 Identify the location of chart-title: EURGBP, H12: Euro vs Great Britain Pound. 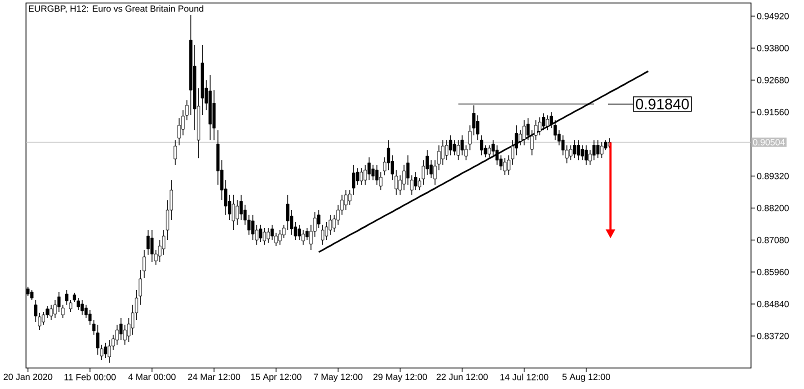
(116, 9).